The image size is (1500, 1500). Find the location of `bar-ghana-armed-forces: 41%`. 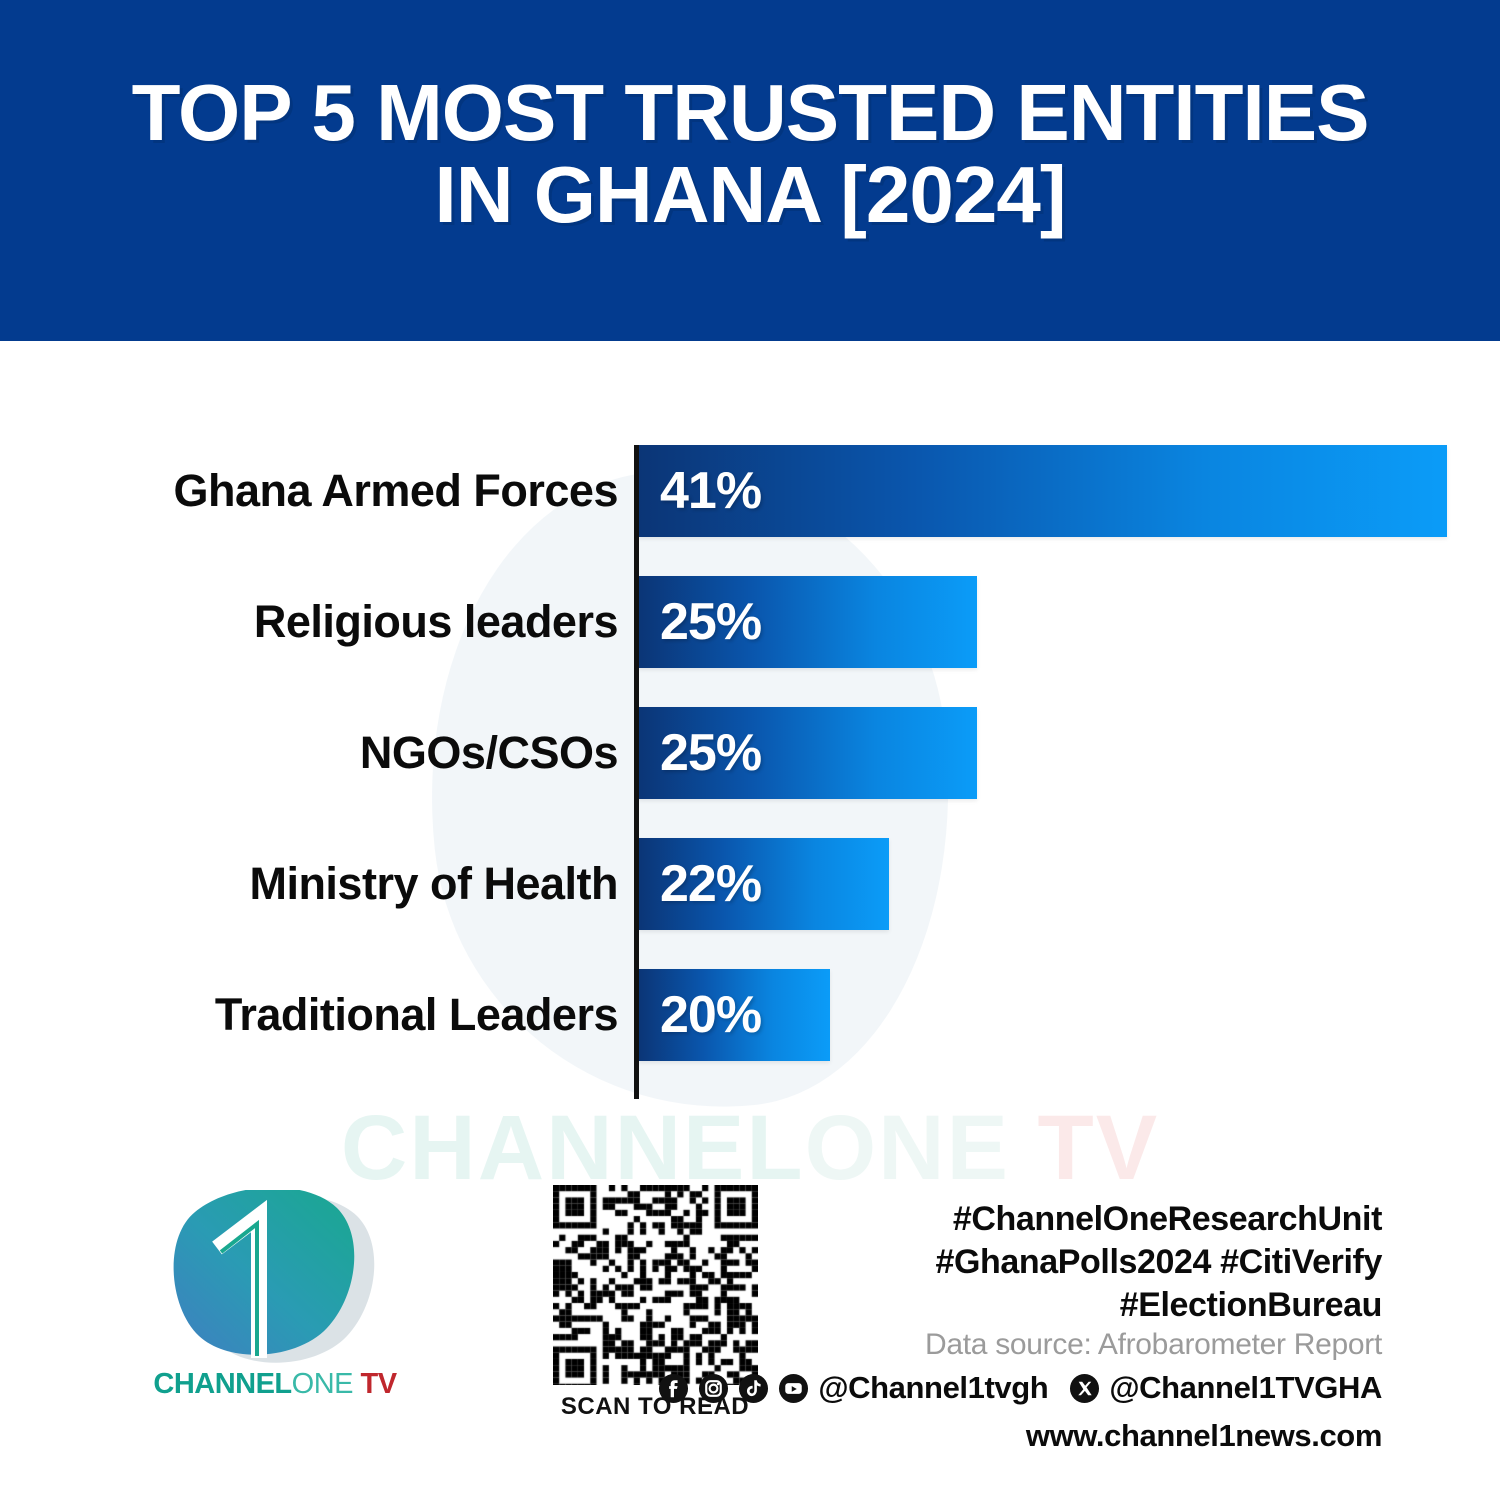

bar-ghana-armed-forces: 41% is located at coordinates (1042, 491).